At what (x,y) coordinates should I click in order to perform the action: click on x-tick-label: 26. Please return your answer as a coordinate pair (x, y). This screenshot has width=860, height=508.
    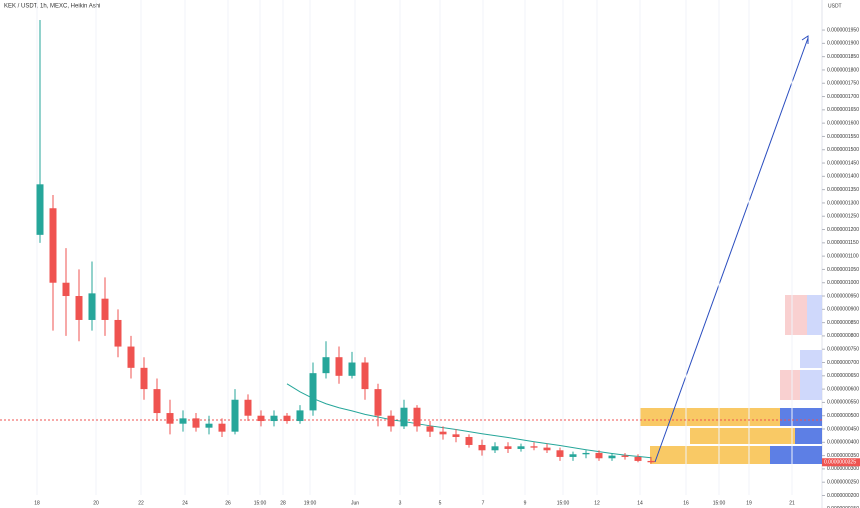
    Looking at the image, I should click on (228, 503).